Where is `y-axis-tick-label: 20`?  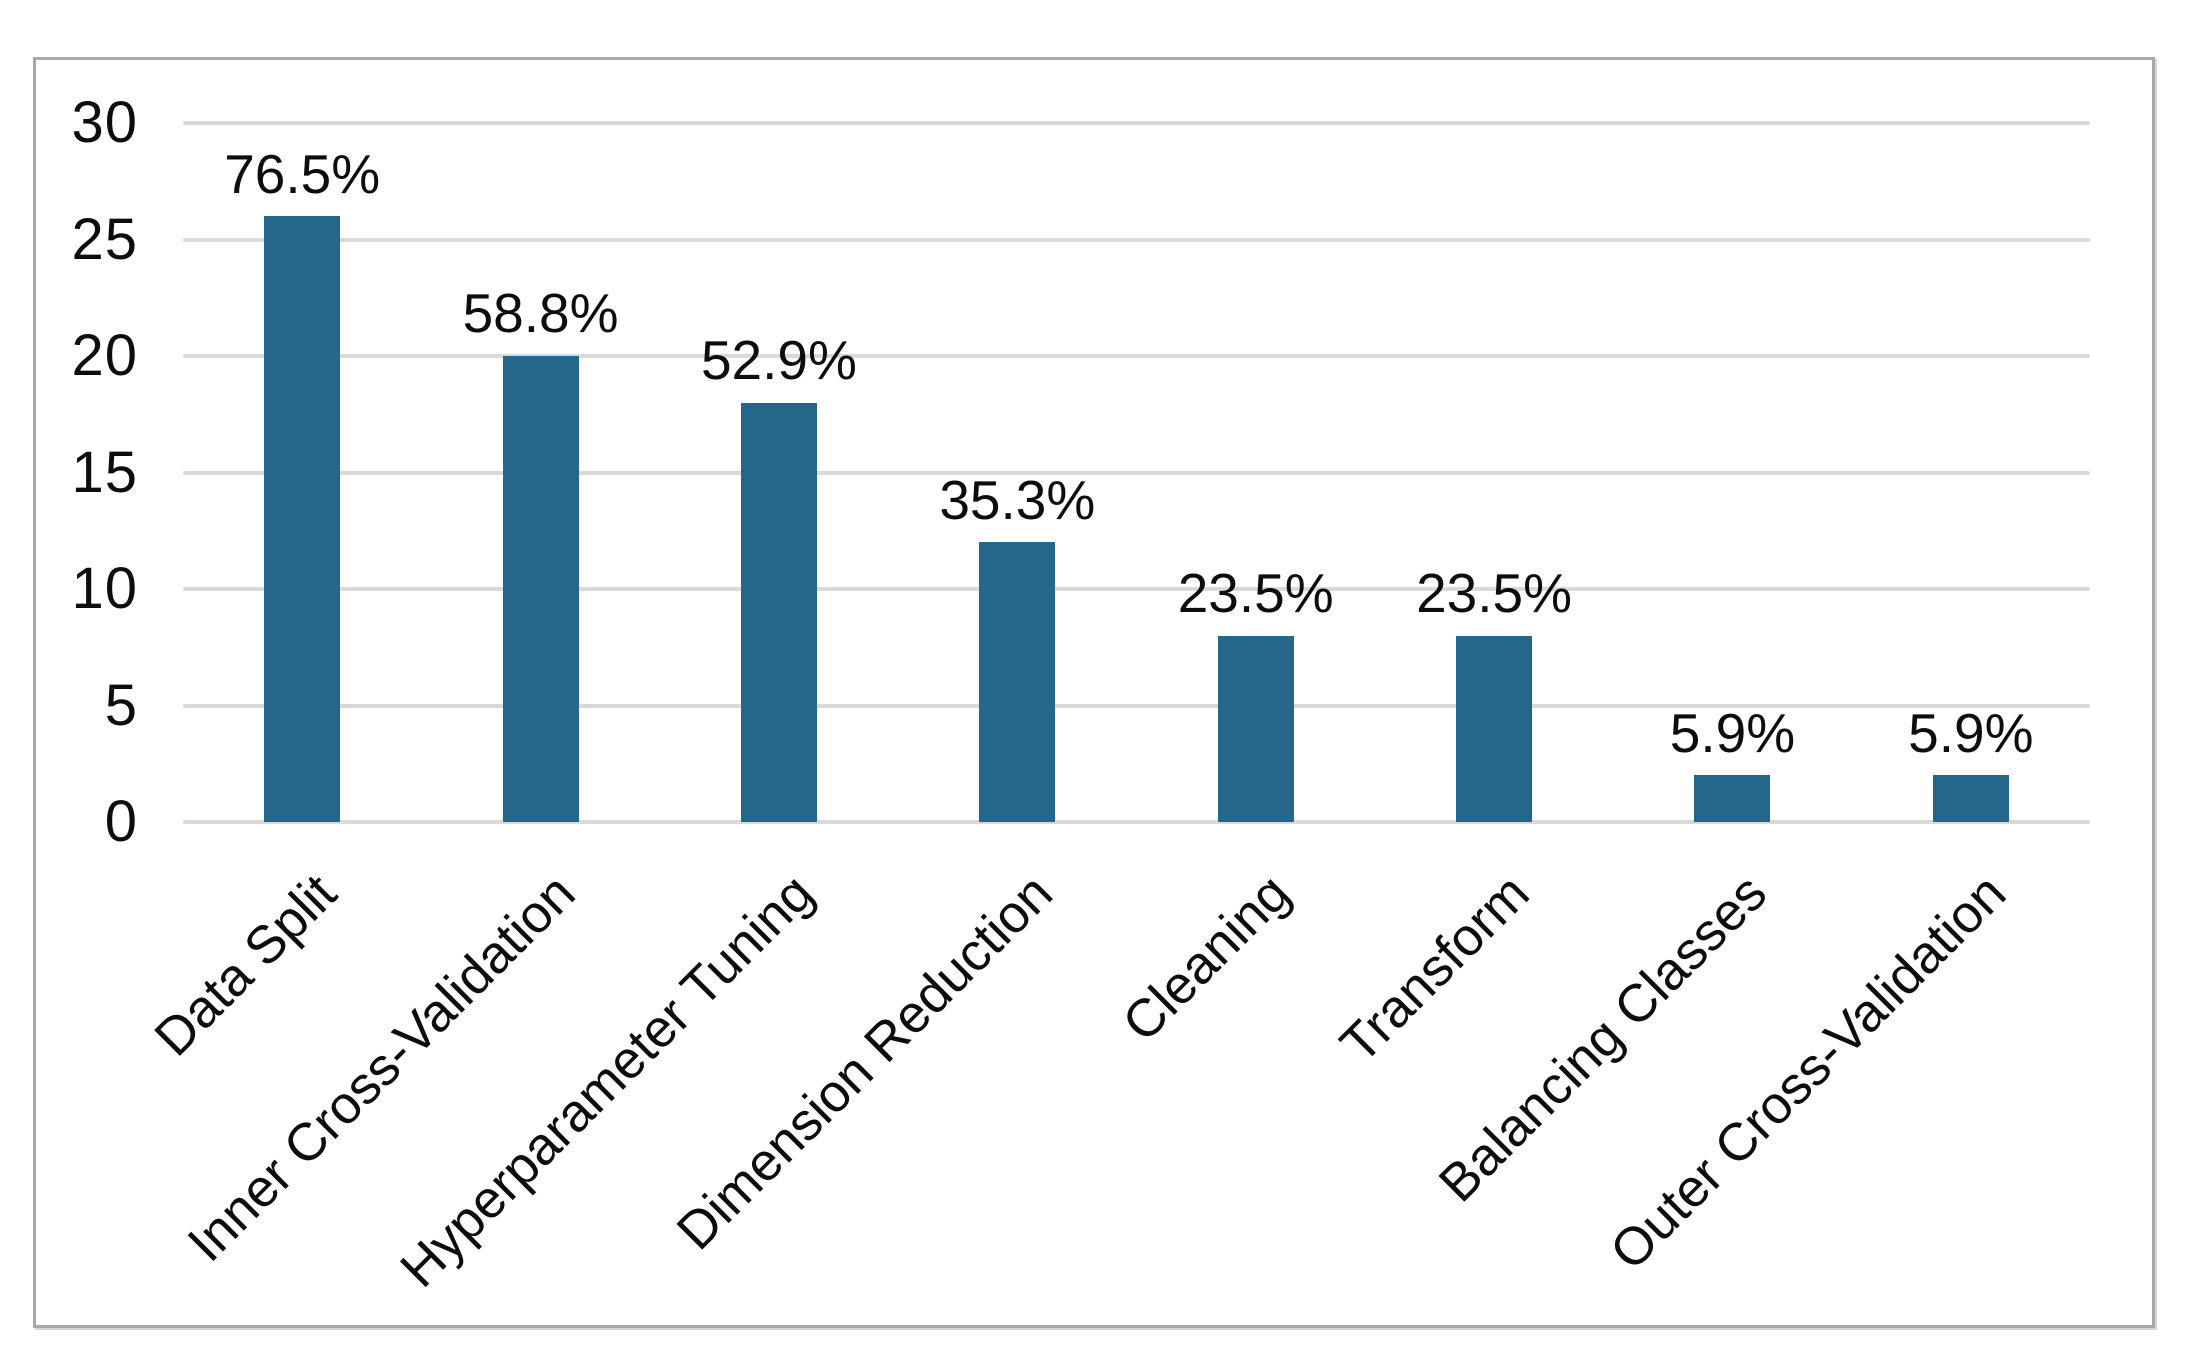 y-axis-tick-label: 20 is located at coordinates (104, 355).